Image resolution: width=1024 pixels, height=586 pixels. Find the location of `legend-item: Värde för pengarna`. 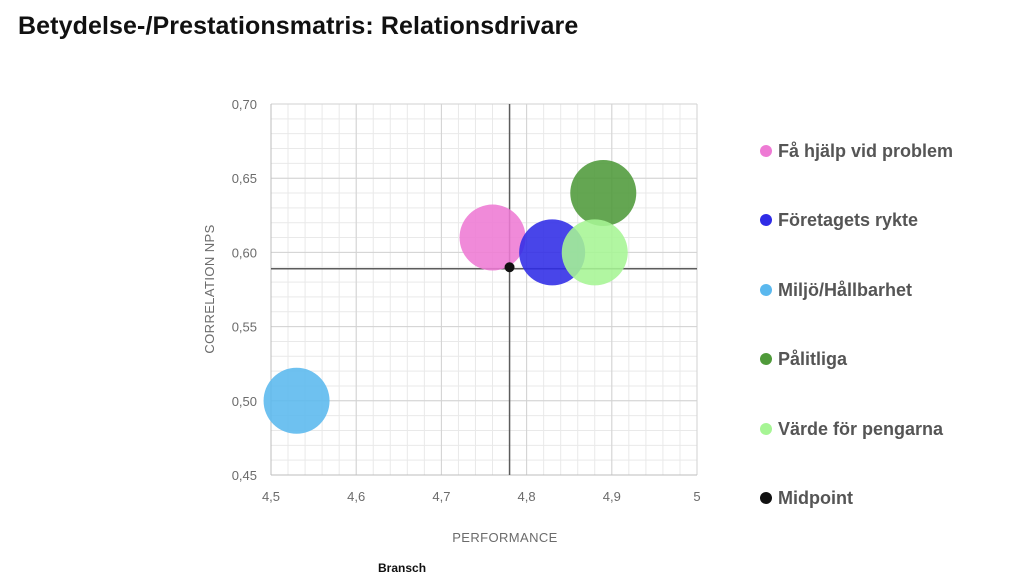

legend-item: Värde för pengarna is located at coordinates (856, 429).